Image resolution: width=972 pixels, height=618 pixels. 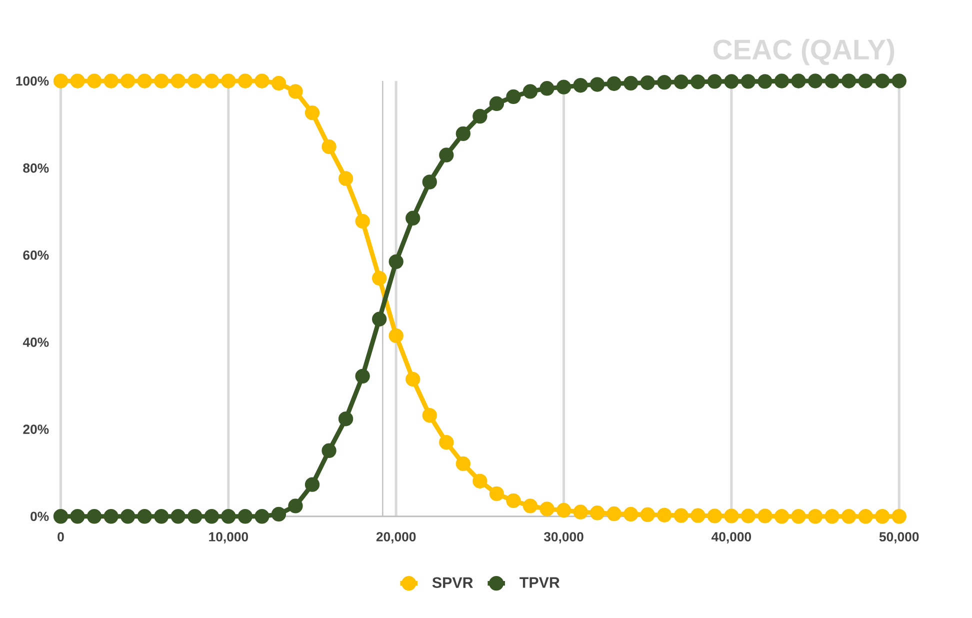 What do you see at coordinates (540, 582) in the screenshot?
I see `legend-label: TPVR` at bounding box center [540, 582].